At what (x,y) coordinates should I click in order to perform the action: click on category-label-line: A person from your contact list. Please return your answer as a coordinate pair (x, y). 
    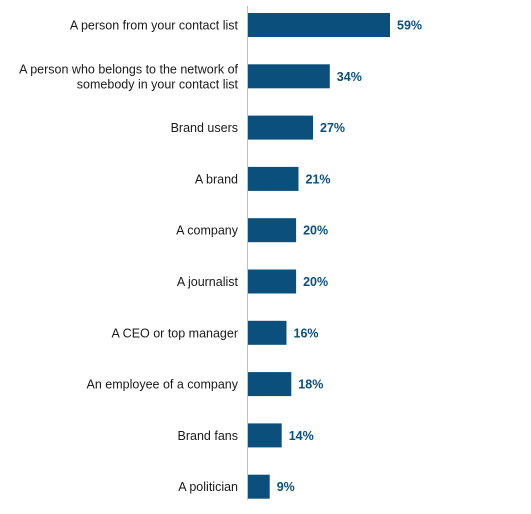
    Looking at the image, I should click on (154, 26).